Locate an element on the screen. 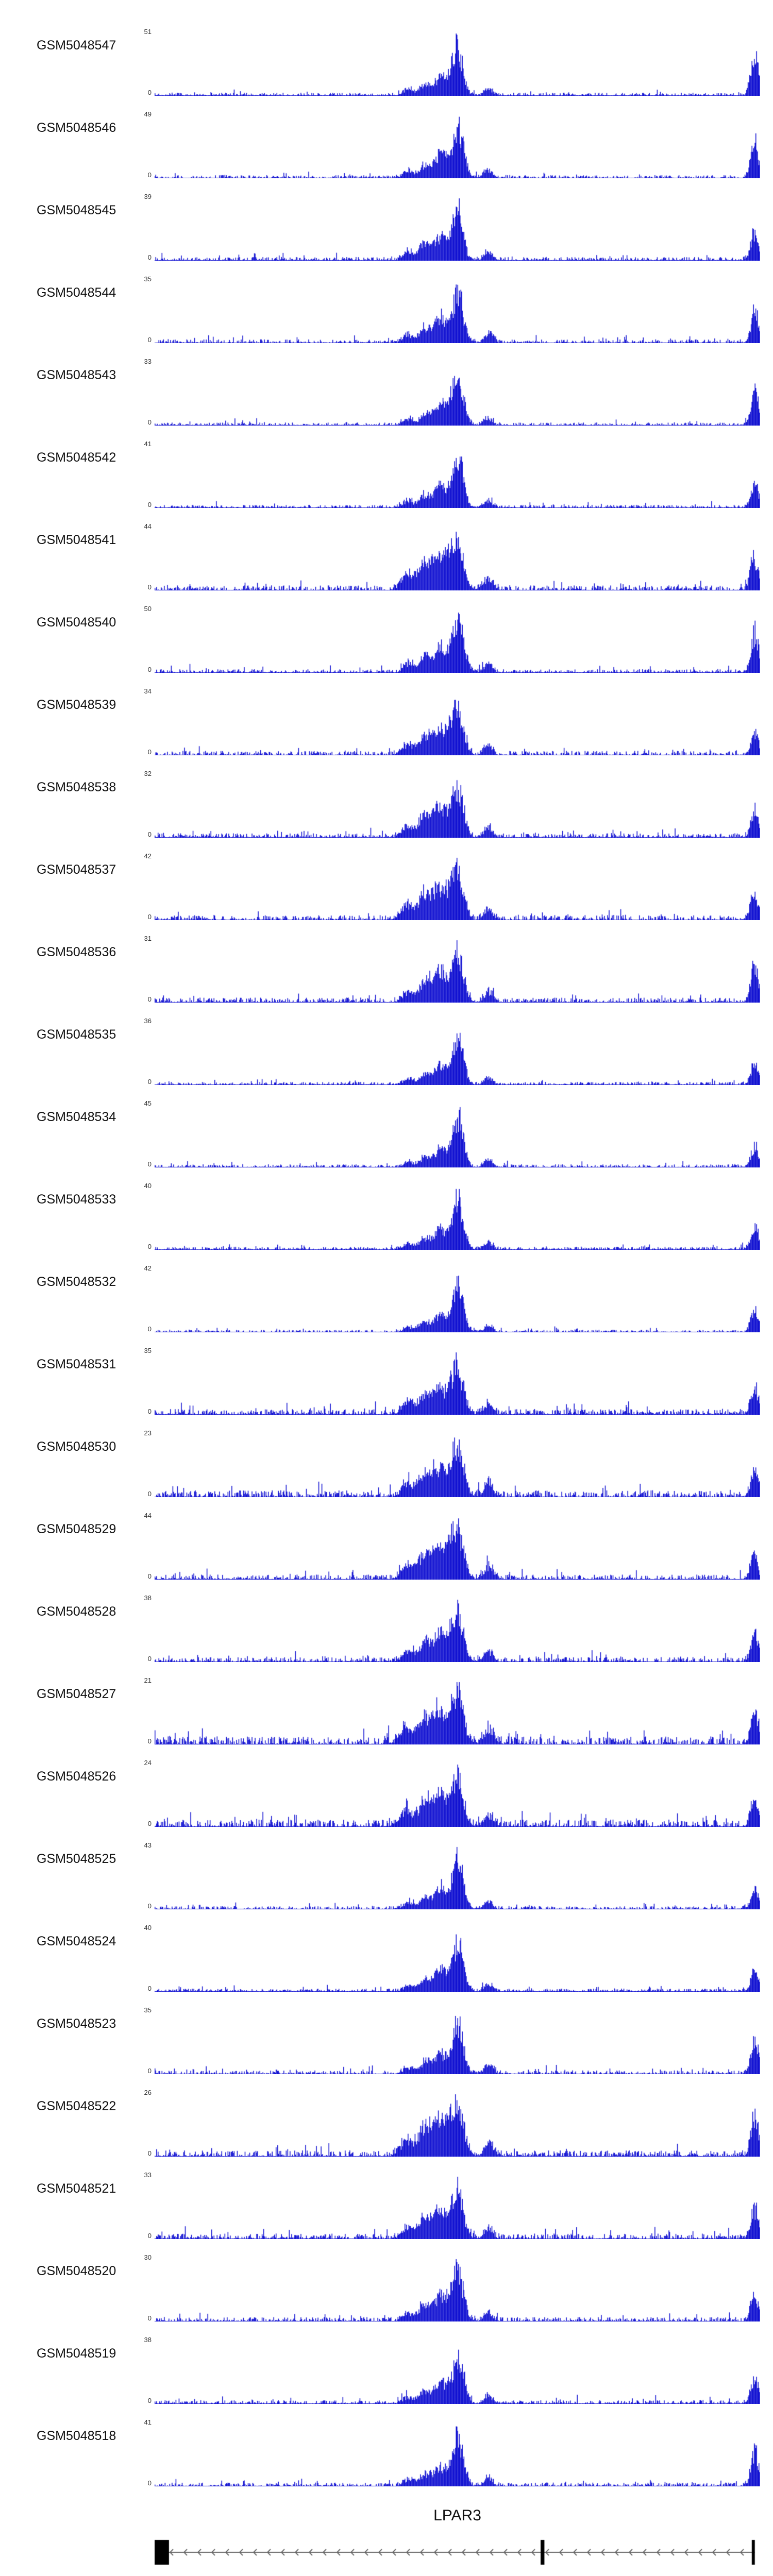  y-axis-max-label: 50 is located at coordinates (148, 609).